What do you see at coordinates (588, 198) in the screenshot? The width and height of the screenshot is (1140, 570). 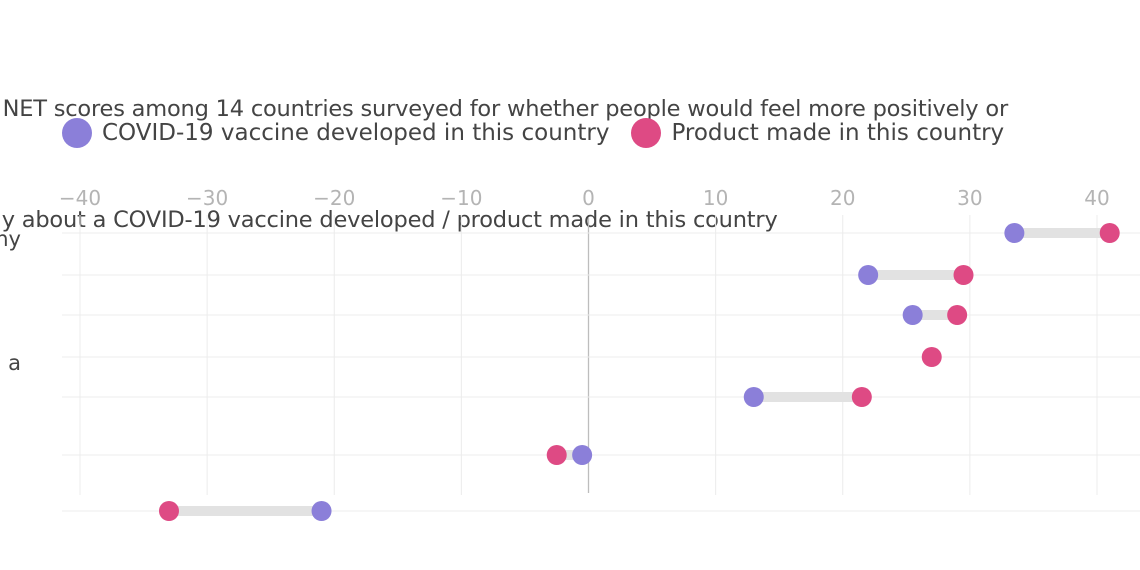 I see `x-tick-label: 0` at bounding box center [588, 198].